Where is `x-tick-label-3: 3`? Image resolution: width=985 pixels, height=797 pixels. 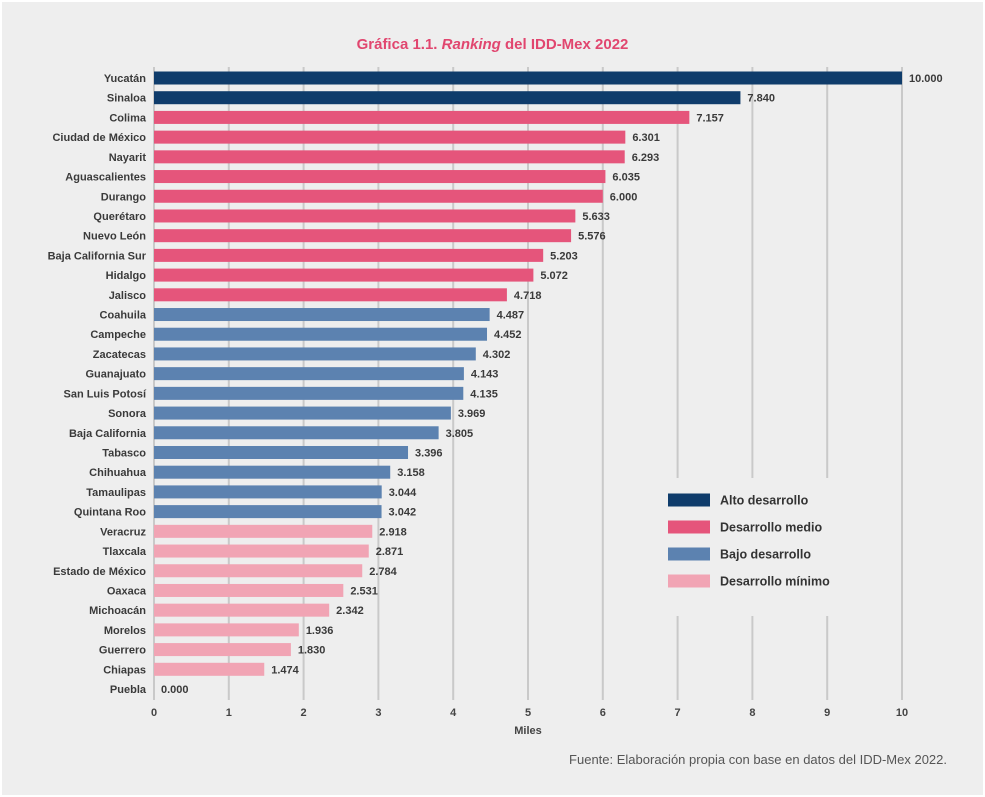
x-tick-label-3: 3 is located at coordinates (378, 713).